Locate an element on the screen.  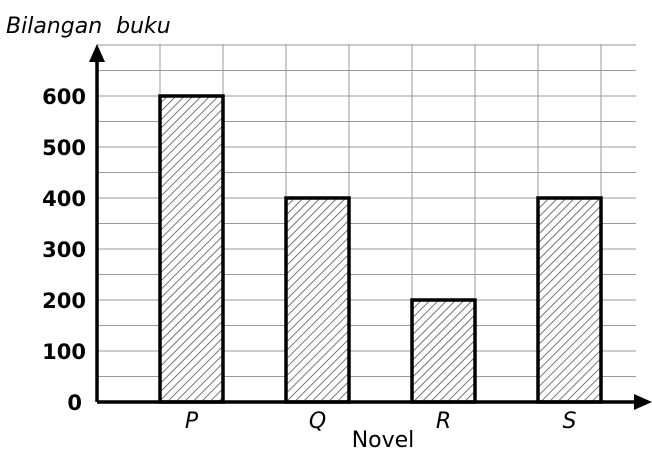
category-label-Q: Q is located at coordinates (317, 421).